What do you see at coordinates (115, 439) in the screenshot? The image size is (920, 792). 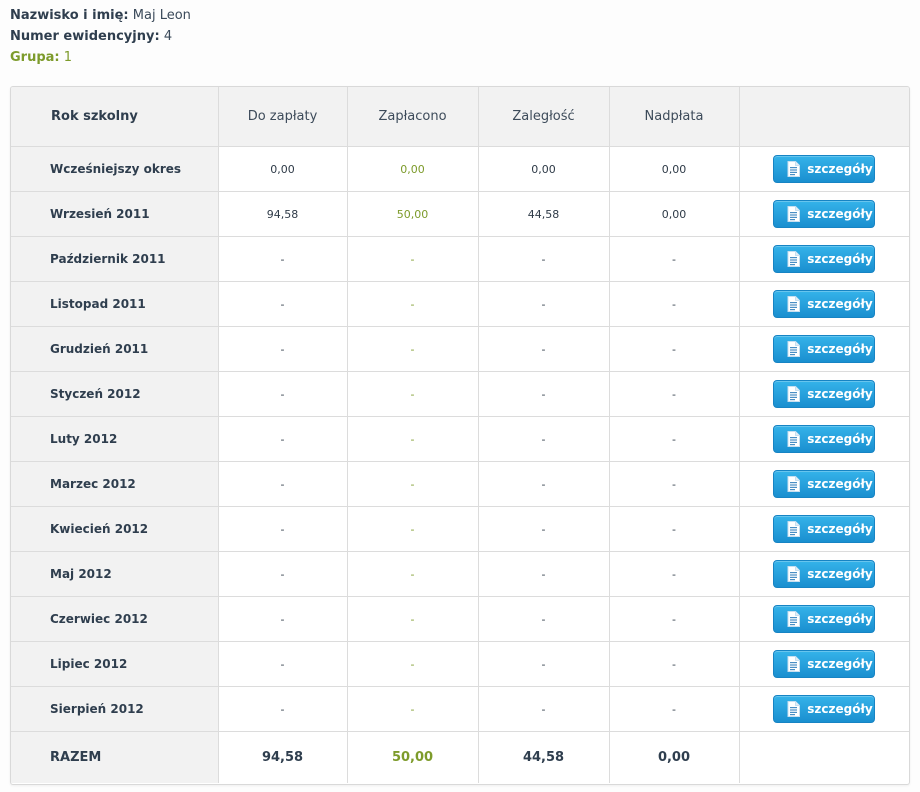 I see `period-cell: Luty 2012` at bounding box center [115, 439].